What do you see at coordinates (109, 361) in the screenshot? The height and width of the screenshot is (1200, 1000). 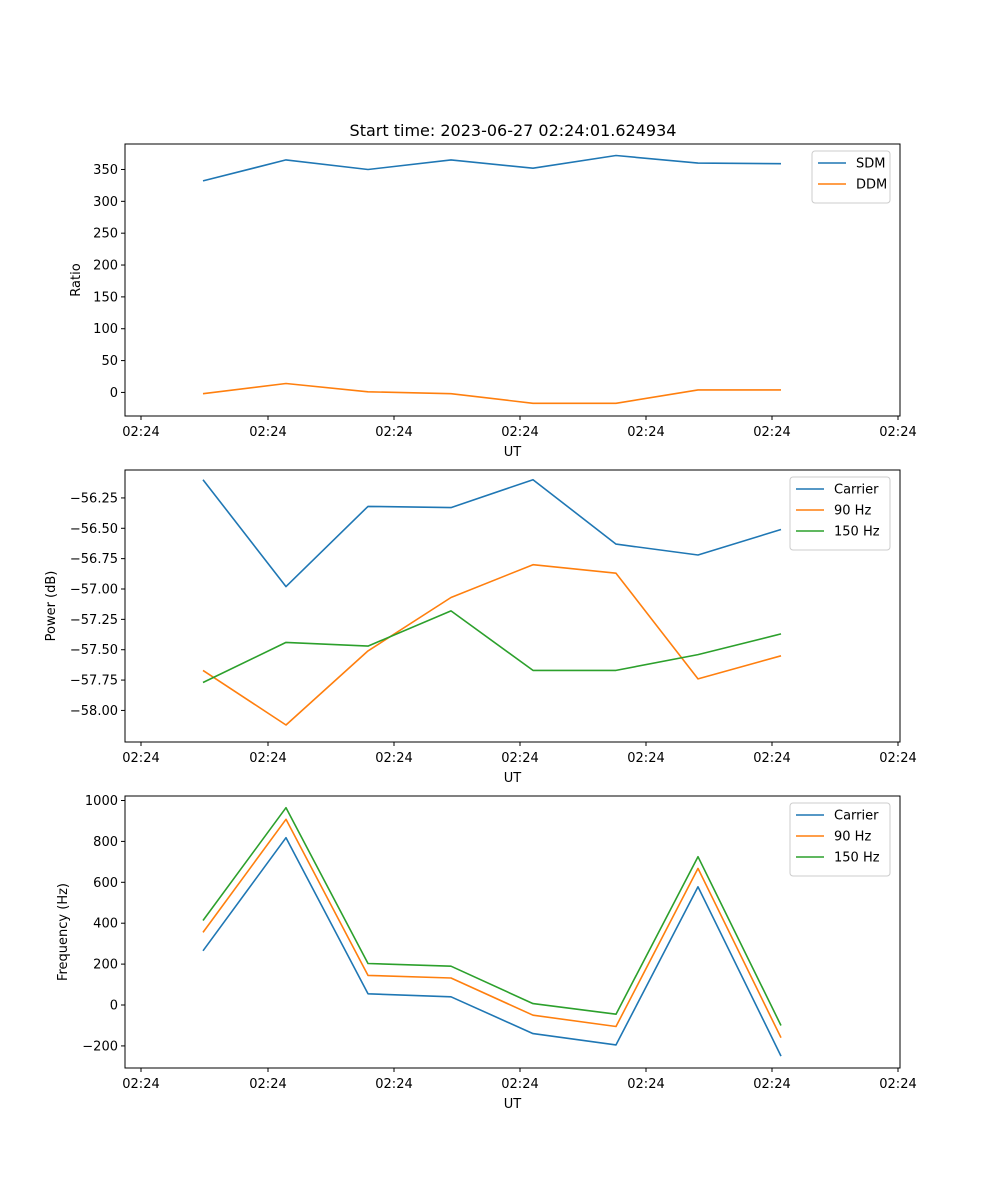 I see `y-tick-label: 50` at bounding box center [109, 361].